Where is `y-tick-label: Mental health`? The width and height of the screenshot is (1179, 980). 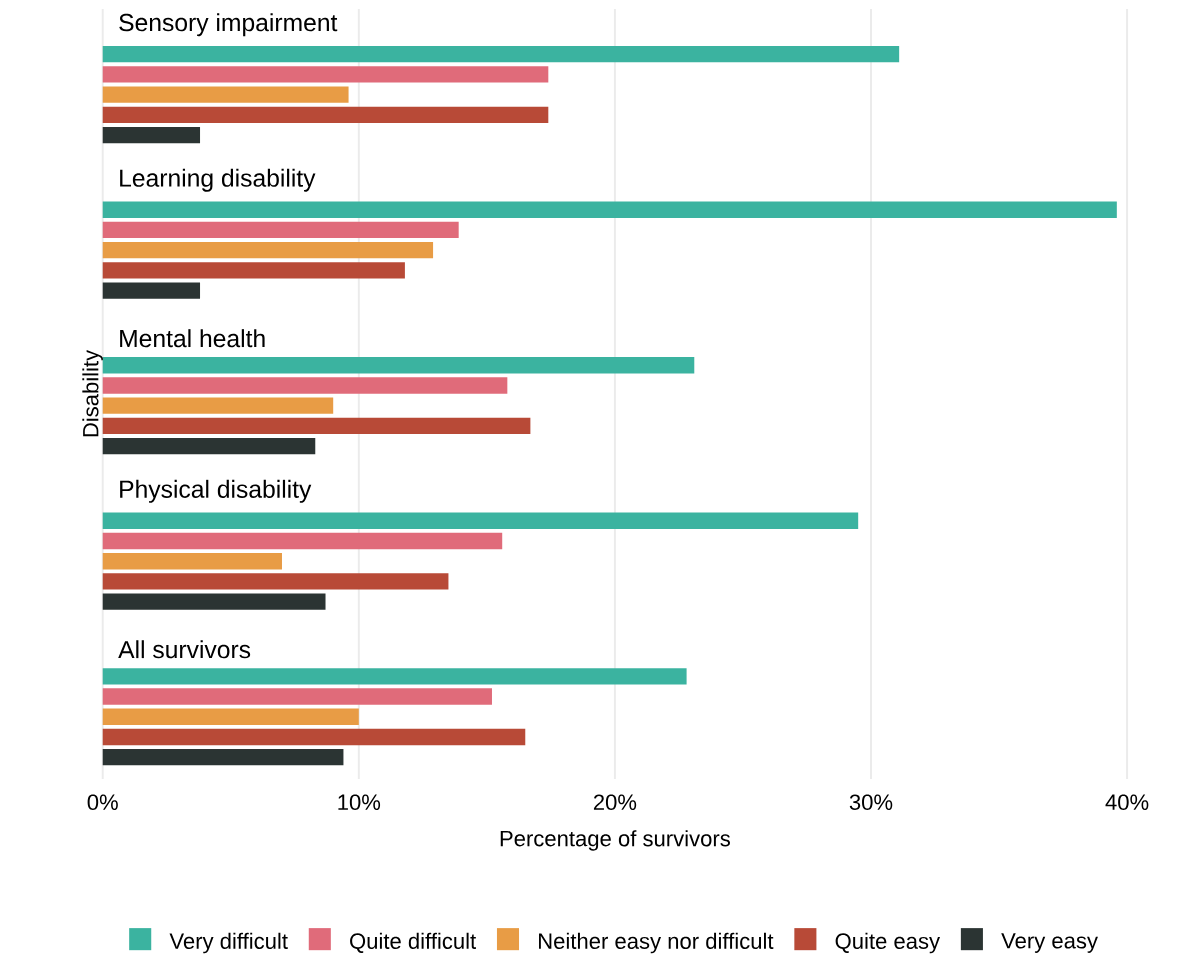 y-tick-label: Mental health is located at coordinates (192, 338).